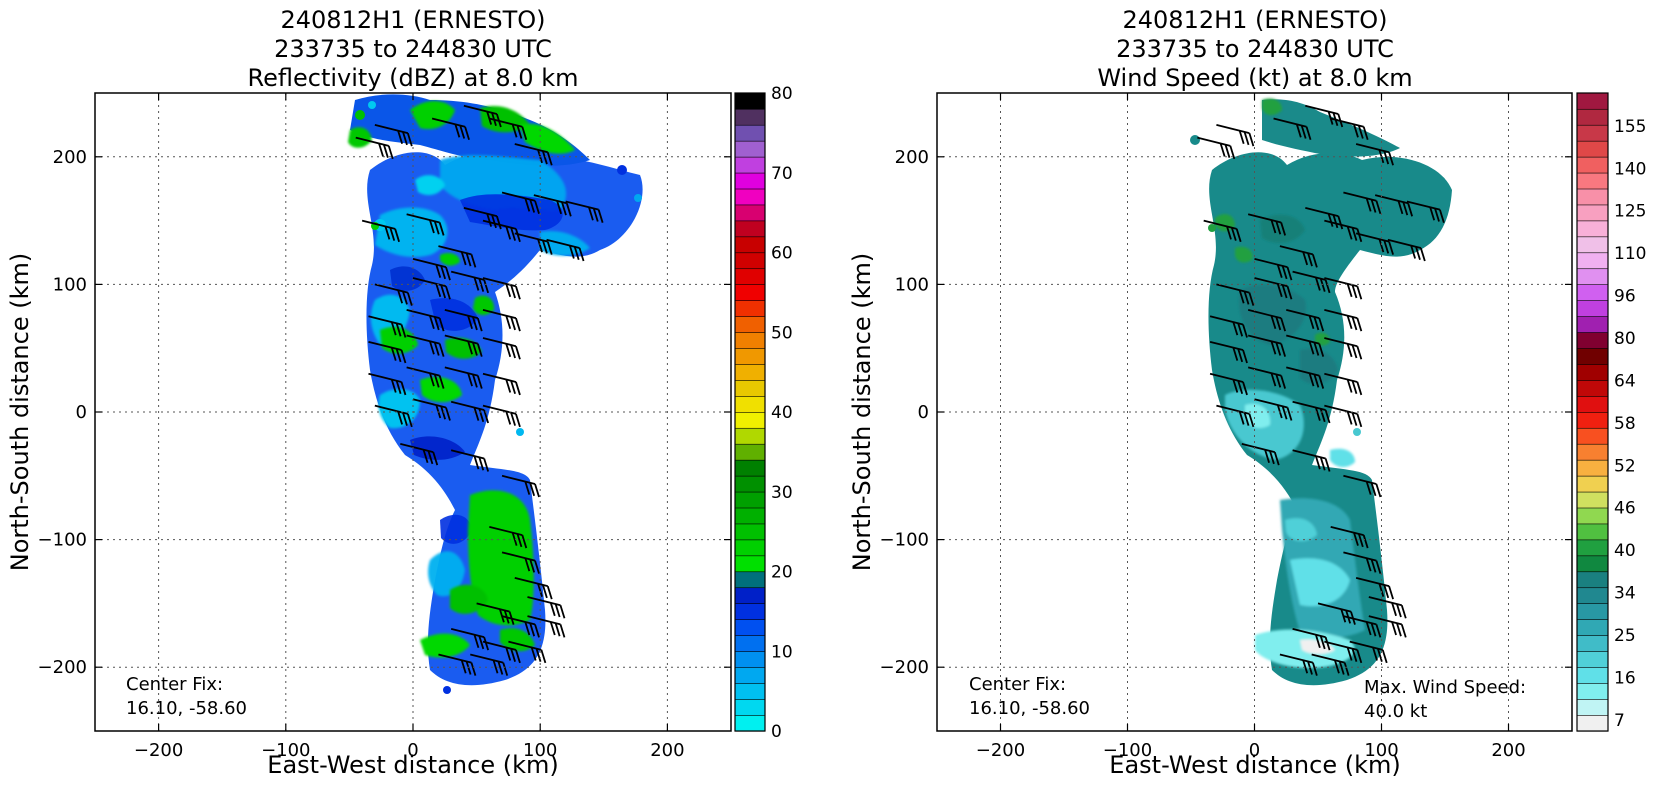 Image resolution: width=1655 pixels, height=787 pixels. What do you see at coordinates (413, 49) in the screenshot?
I see `panel1-title-line2: 233735 to 244830 UTC` at bounding box center [413, 49].